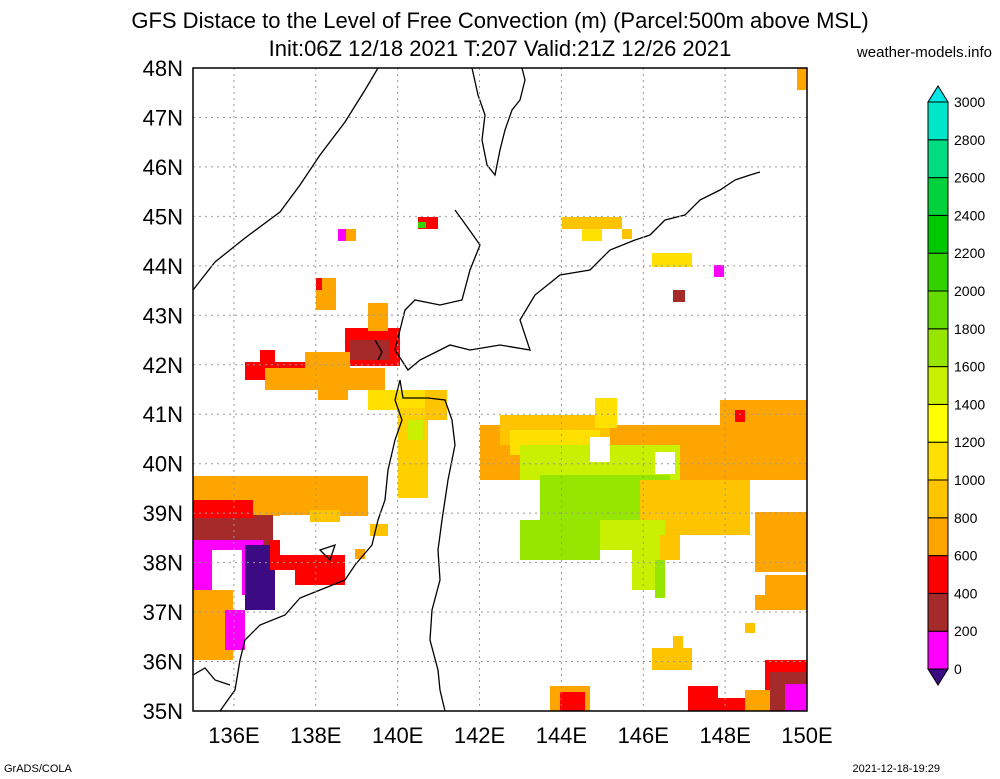 This screenshot has height=779, width=1000. What do you see at coordinates (966, 518) in the screenshot?
I see `colorbar-label: 800` at bounding box center [966, 518].